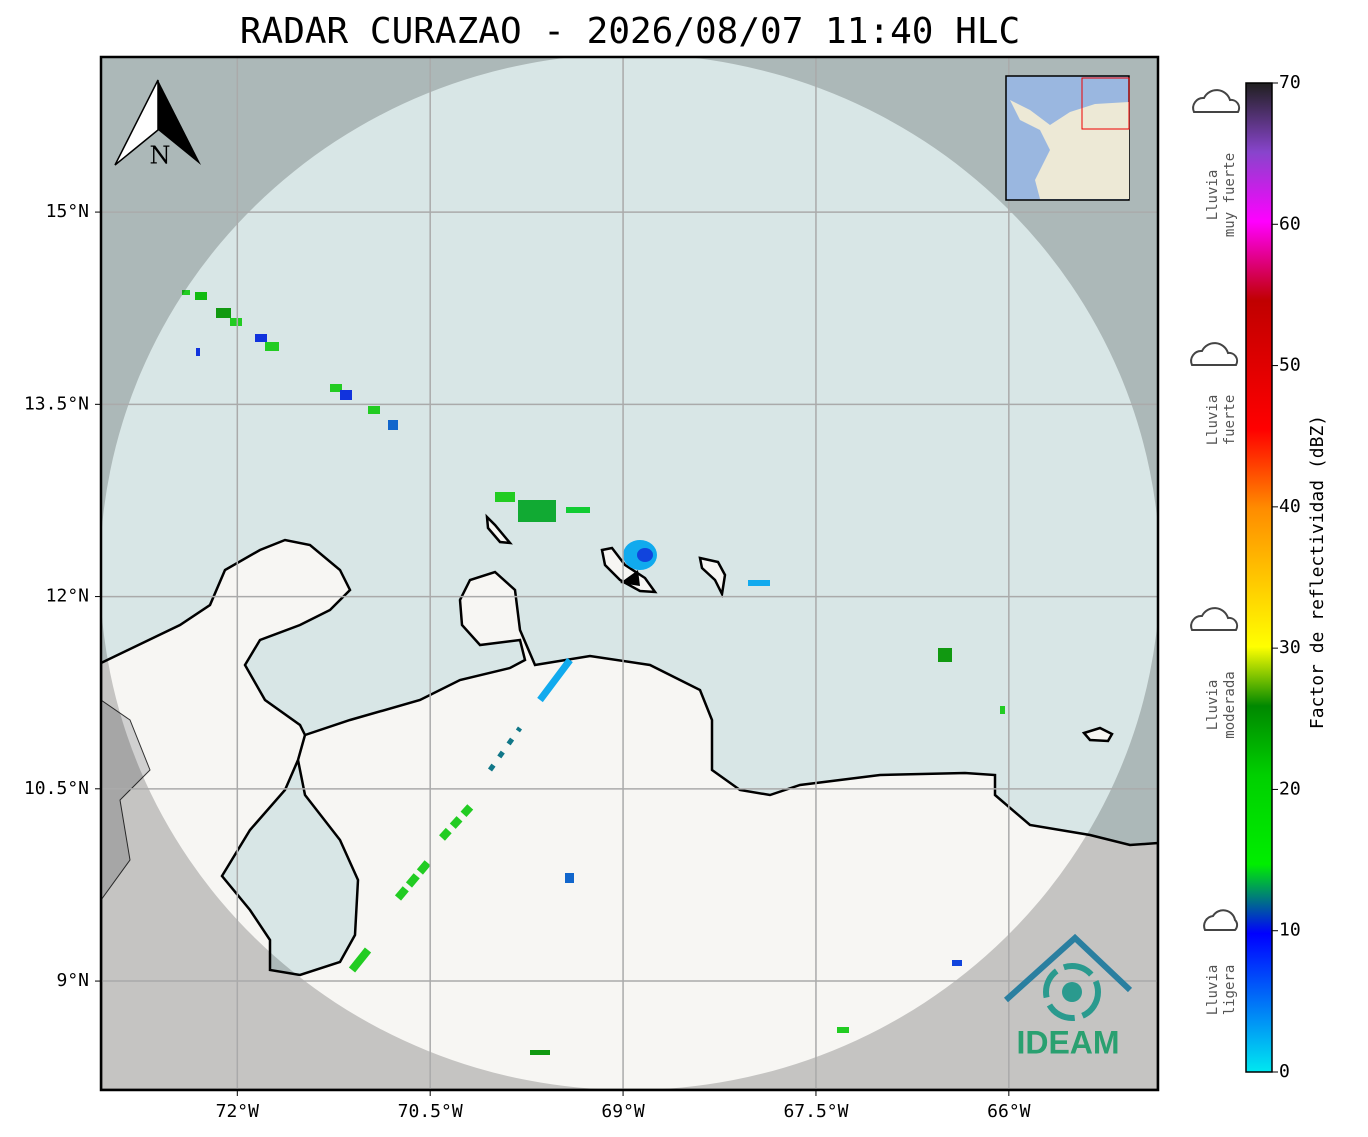 Image resolution: width=1368 pixels, height=1137 pixels. What do you see at coordinates (815, 1111) in the screenshot?
I see `x-tick-label: 67.5°W` at bounding box center [815, 1111].